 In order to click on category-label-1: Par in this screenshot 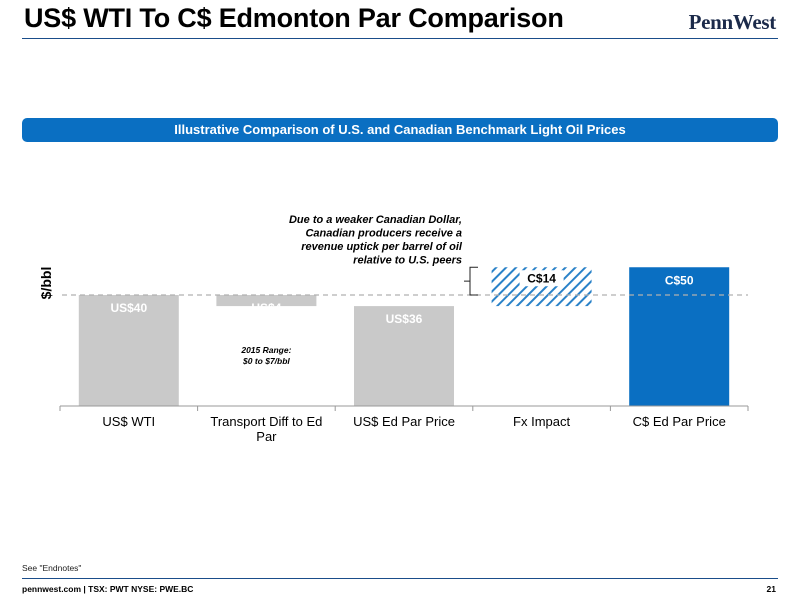, I will do `click(266, 436)`.